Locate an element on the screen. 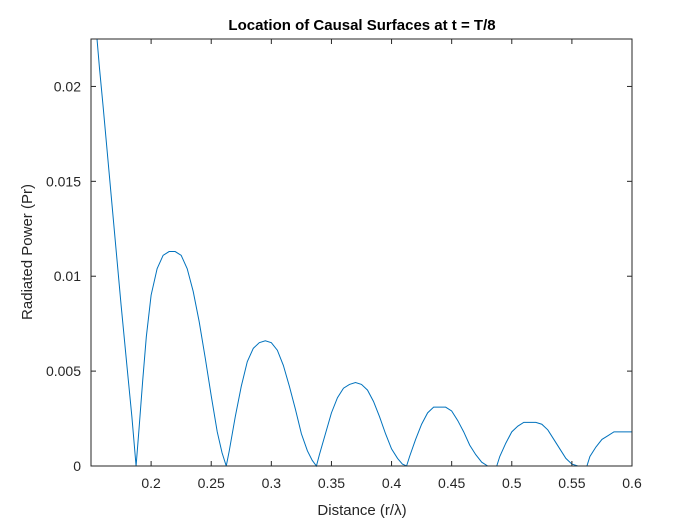  chart-title: Location of Causal Surfaces at t = T/8 is located at coordinates (361, 25).